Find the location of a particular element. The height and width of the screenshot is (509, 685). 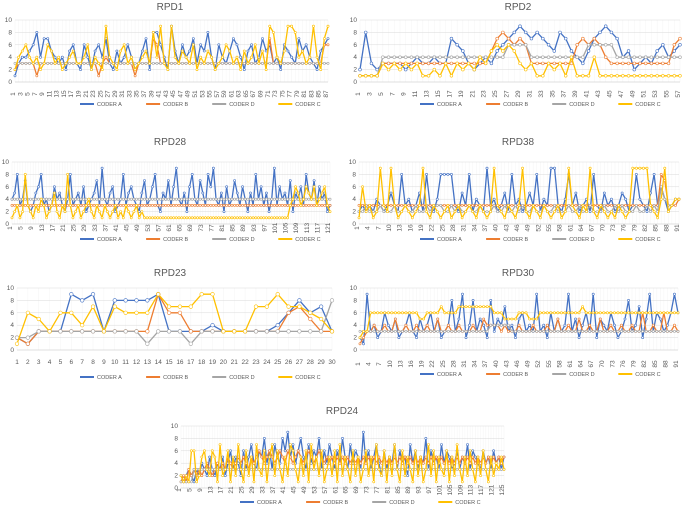

x-tick-label: 61 is located at coordinates (169, 228).